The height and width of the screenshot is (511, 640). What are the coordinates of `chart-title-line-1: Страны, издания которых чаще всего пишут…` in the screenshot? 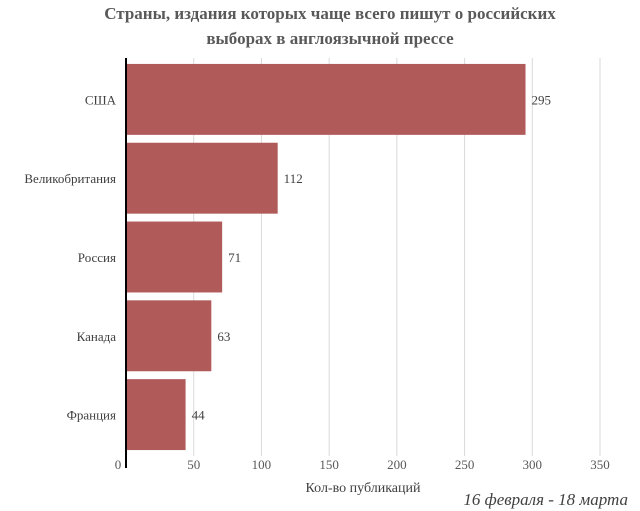 It's located at (330, 13).